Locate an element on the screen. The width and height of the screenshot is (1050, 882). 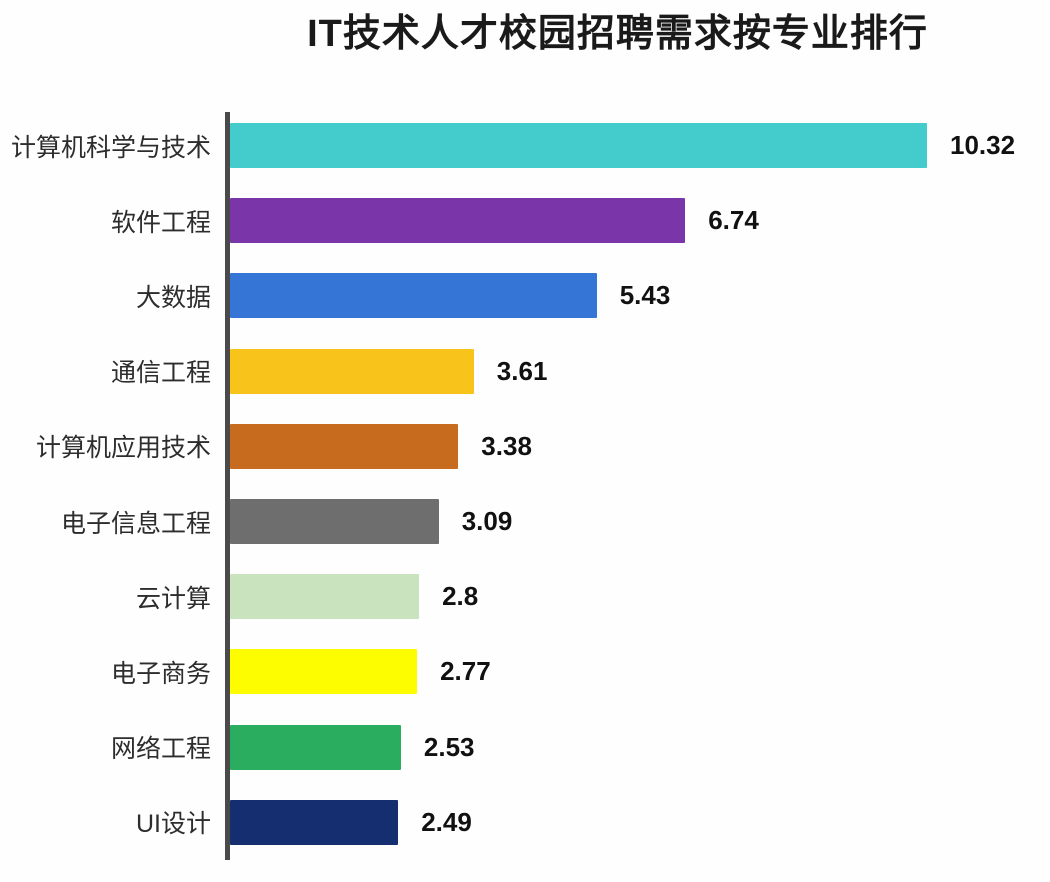
y-axis-line is located at coordinates (227, 486).